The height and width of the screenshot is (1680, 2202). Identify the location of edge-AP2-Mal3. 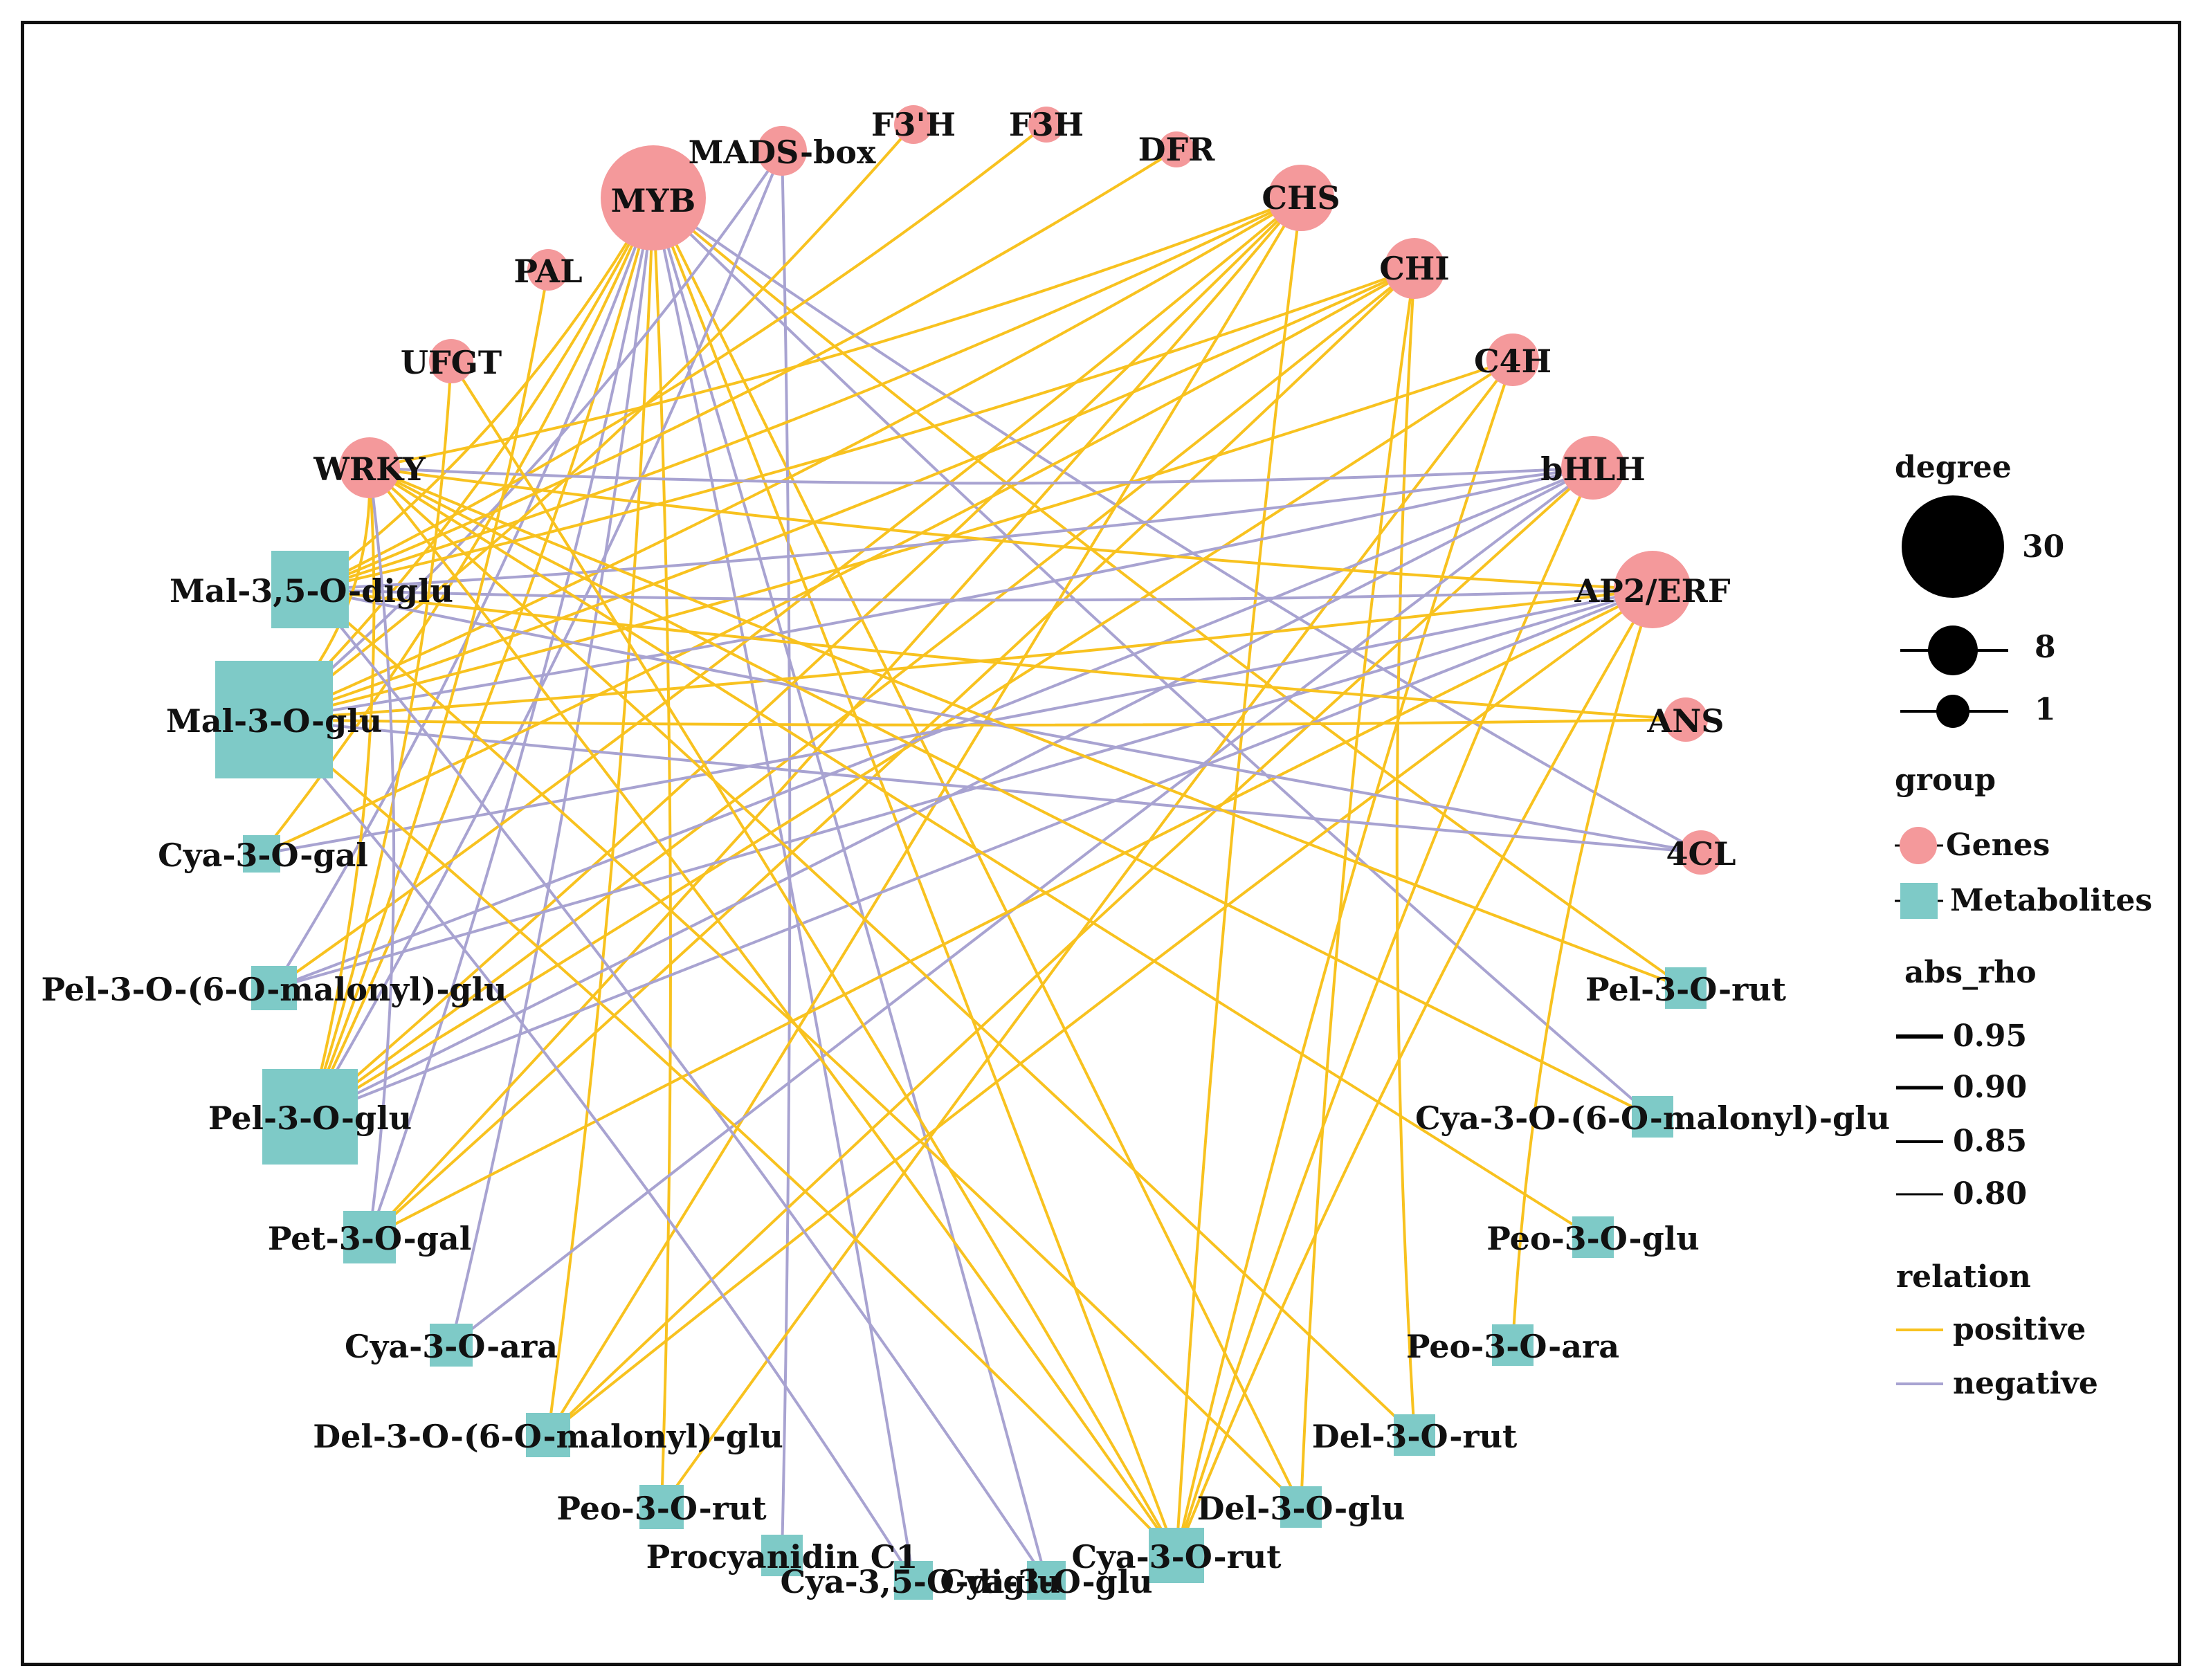
(963, 654).